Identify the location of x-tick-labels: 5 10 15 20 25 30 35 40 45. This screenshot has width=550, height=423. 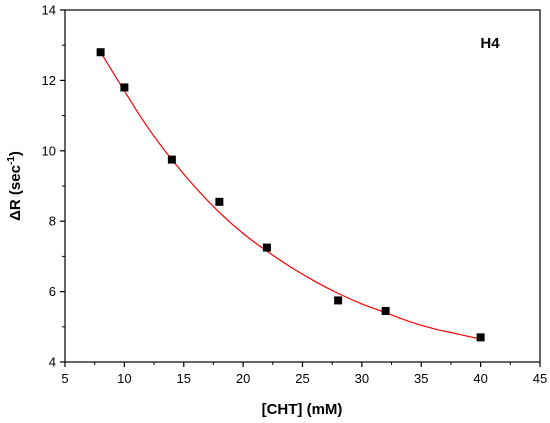
(304, 378).